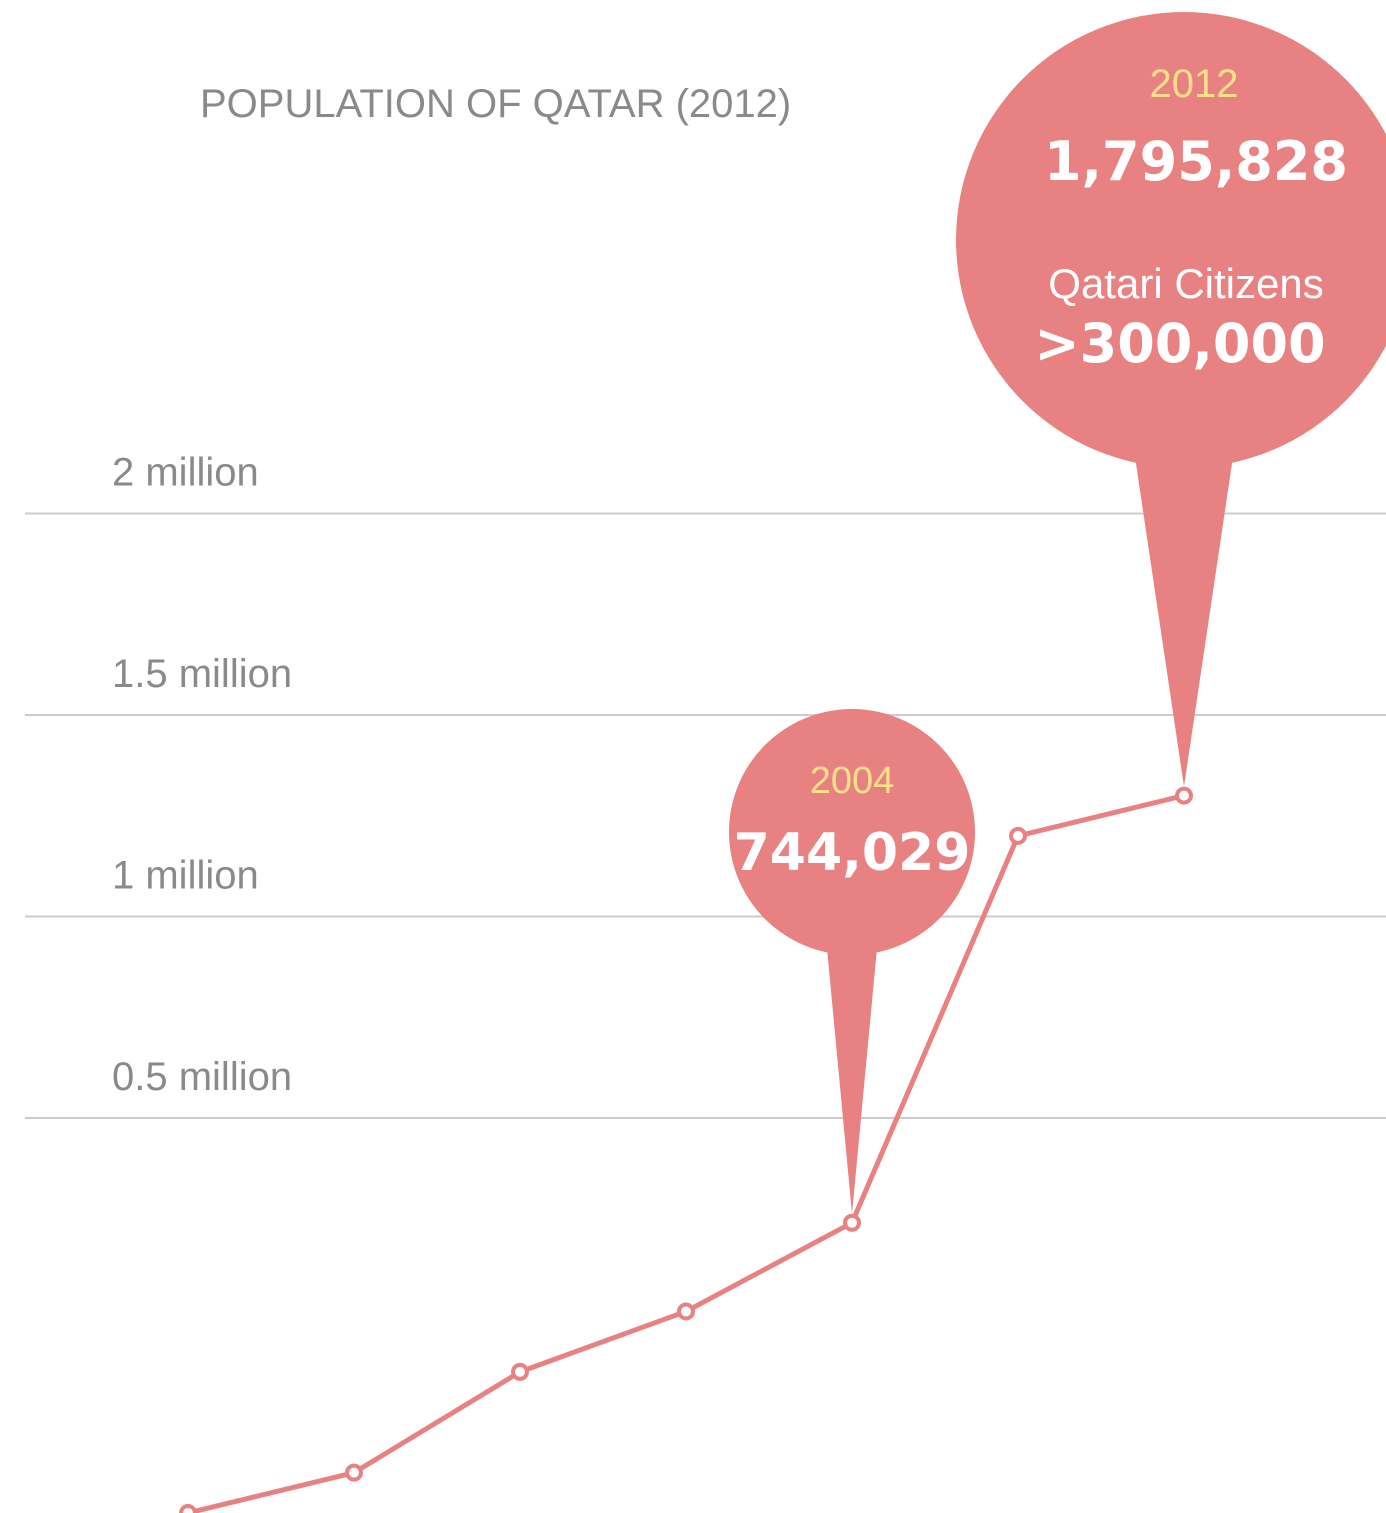 Image resolution: width=1386 pixels, height=1513 pixels. I want to click on callout-value-label: 1,795,828, so click(1196, 161).